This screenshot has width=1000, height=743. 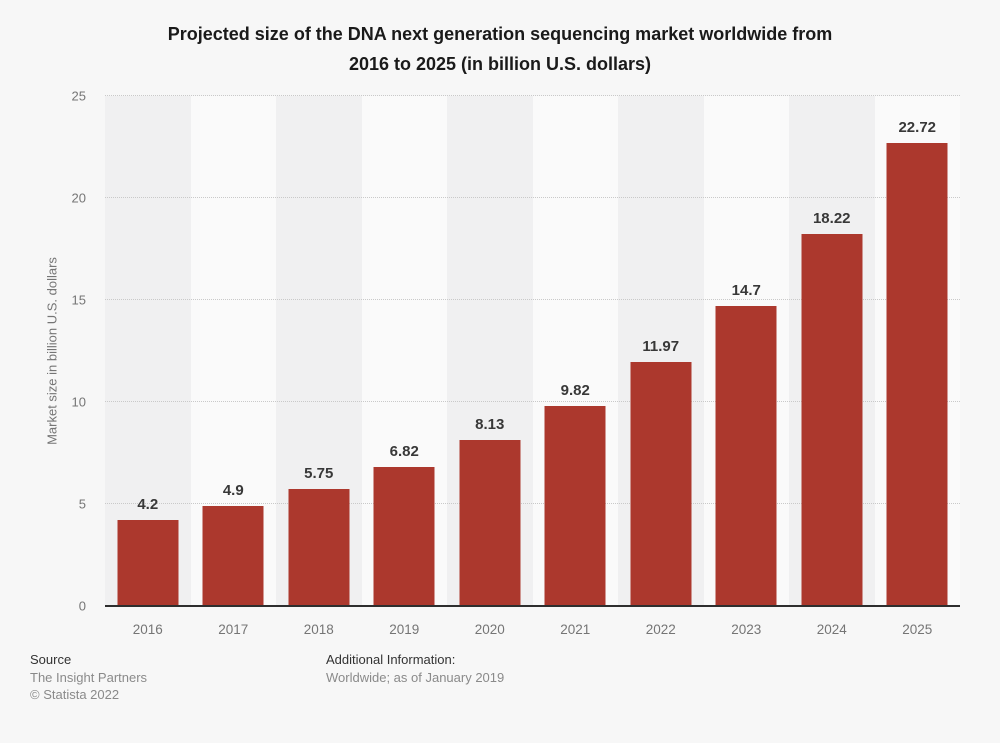 What do you see at coordinates (746, 291) in the screenshot?
I see `bar-value-label-2023: 14.7` at bounding box center [746, 291].